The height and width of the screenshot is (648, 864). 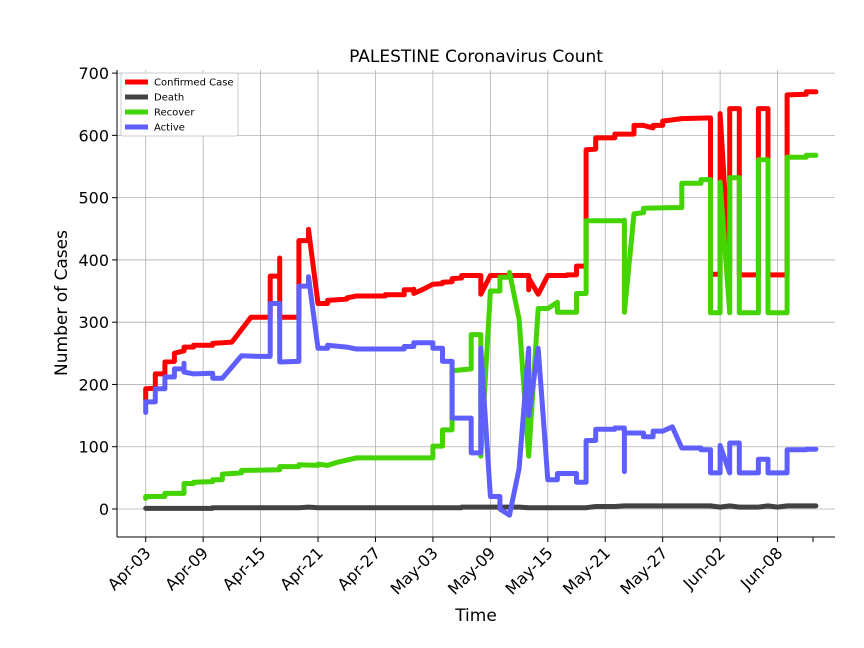 What do you see at coordinates (93, 384) in the screenshot?
I see `y-tick-label: 200` at bounding box center [93, 384].